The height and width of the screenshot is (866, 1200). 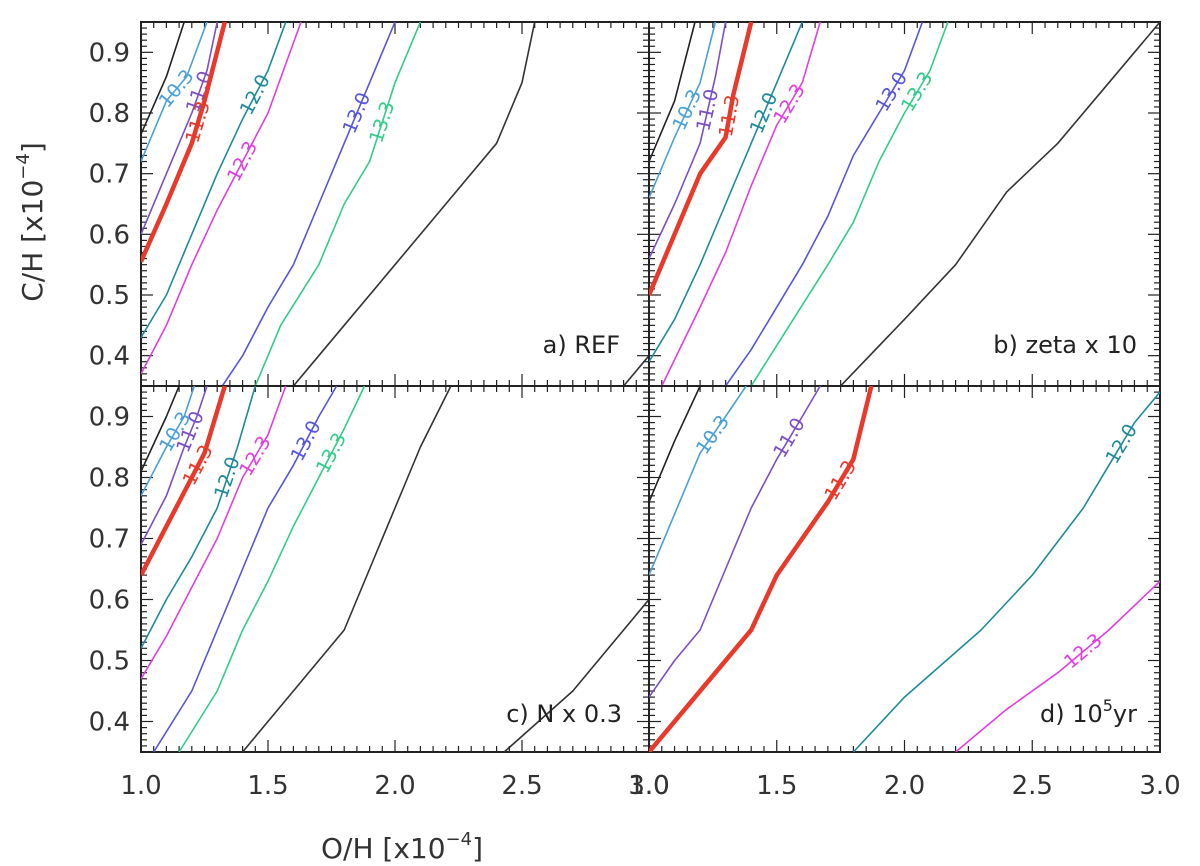 I want to click on x-axis-title-main: O/H [x10, so click(x=383, y=848).